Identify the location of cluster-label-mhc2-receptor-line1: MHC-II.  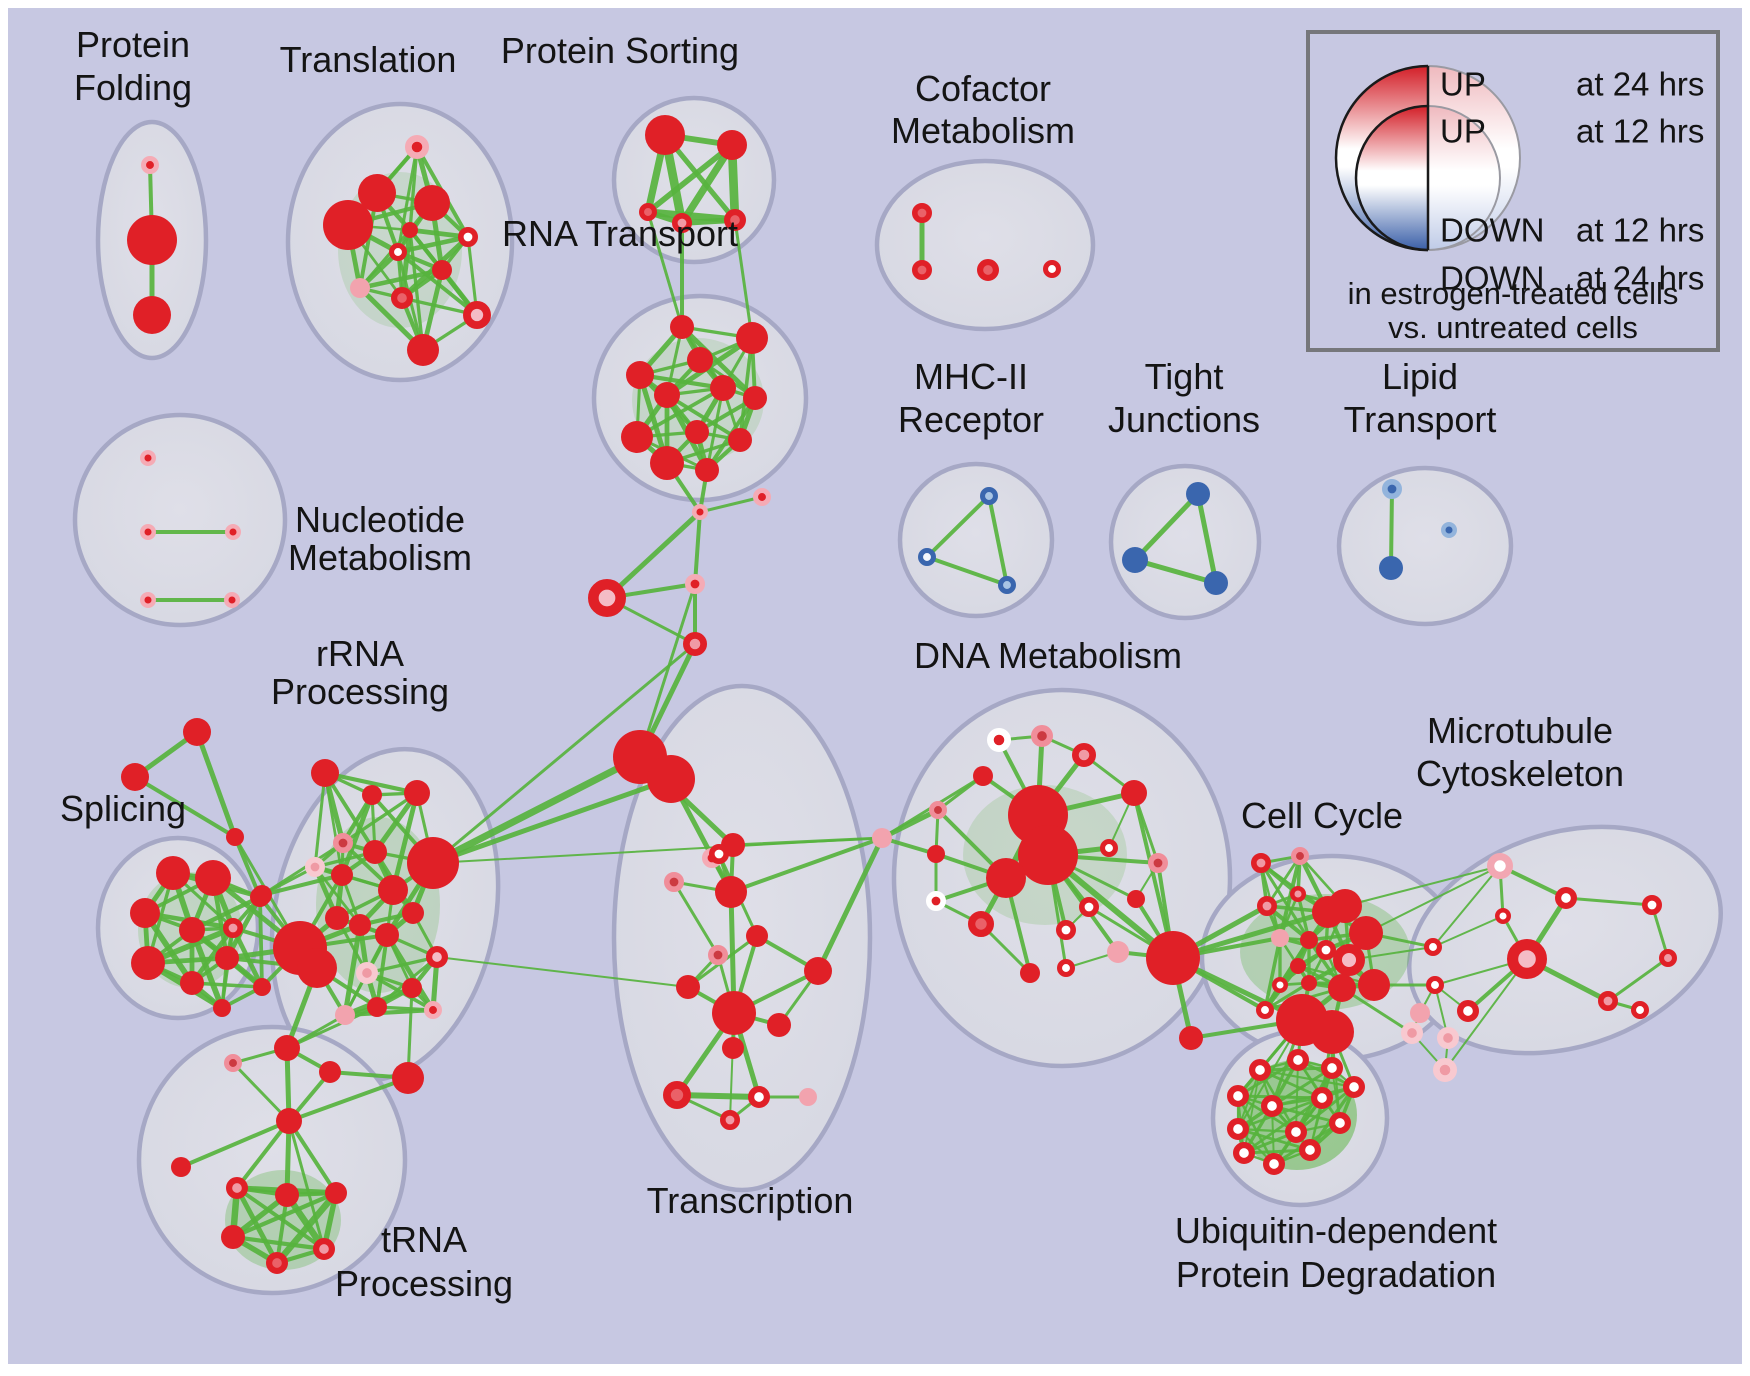
(971, 376).